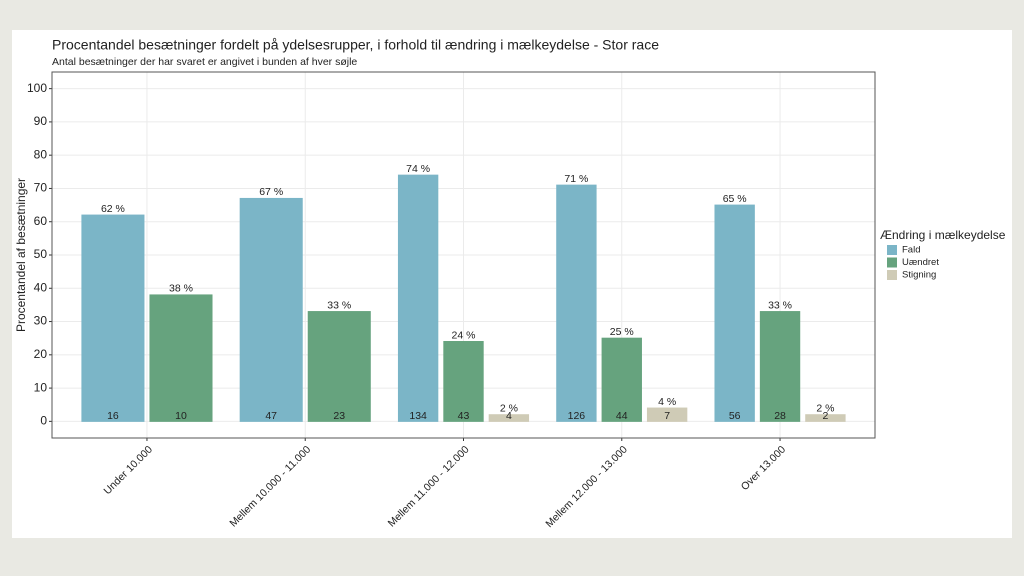 This screenshot has height=576, width=1024. Describe the element at coordinates (271, 416) in the screenshot. I see `count-label: 47` at that location.